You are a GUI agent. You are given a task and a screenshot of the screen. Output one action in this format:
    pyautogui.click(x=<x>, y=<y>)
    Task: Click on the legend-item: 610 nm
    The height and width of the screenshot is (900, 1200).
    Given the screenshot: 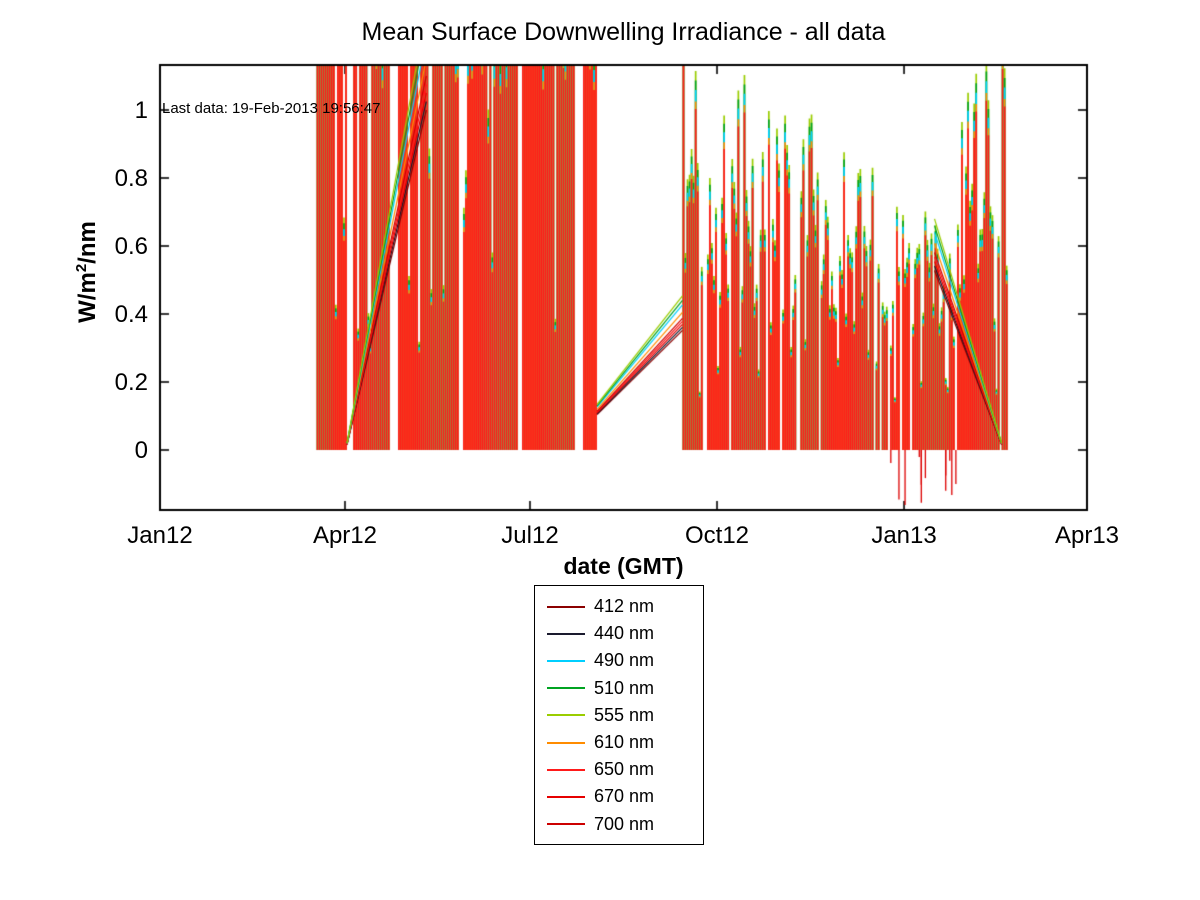 What is the action you would take?
    pyautogui.click(x=619, y=742)
    